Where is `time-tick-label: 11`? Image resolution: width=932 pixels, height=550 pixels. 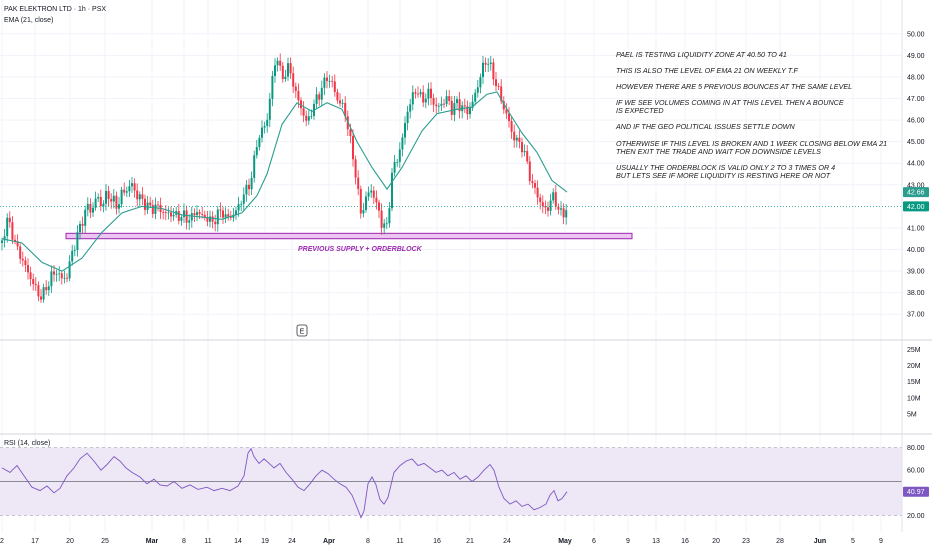
time-tick-label: 11 is located at coordinates (399, 541).